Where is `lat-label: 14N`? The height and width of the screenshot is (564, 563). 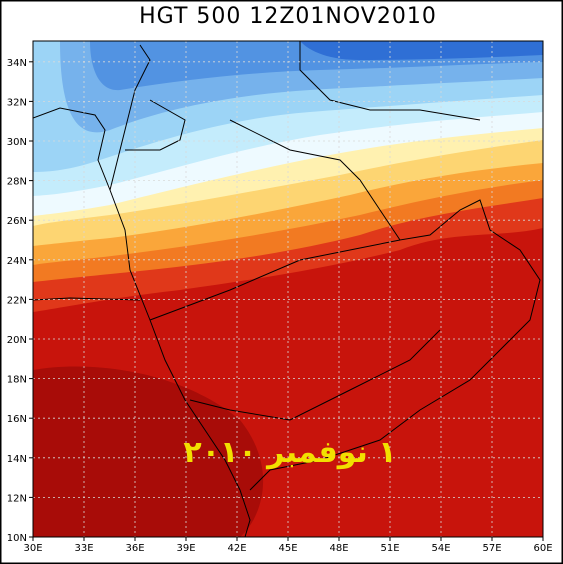 lat-label: 14N is located at coordinates (17, 459).